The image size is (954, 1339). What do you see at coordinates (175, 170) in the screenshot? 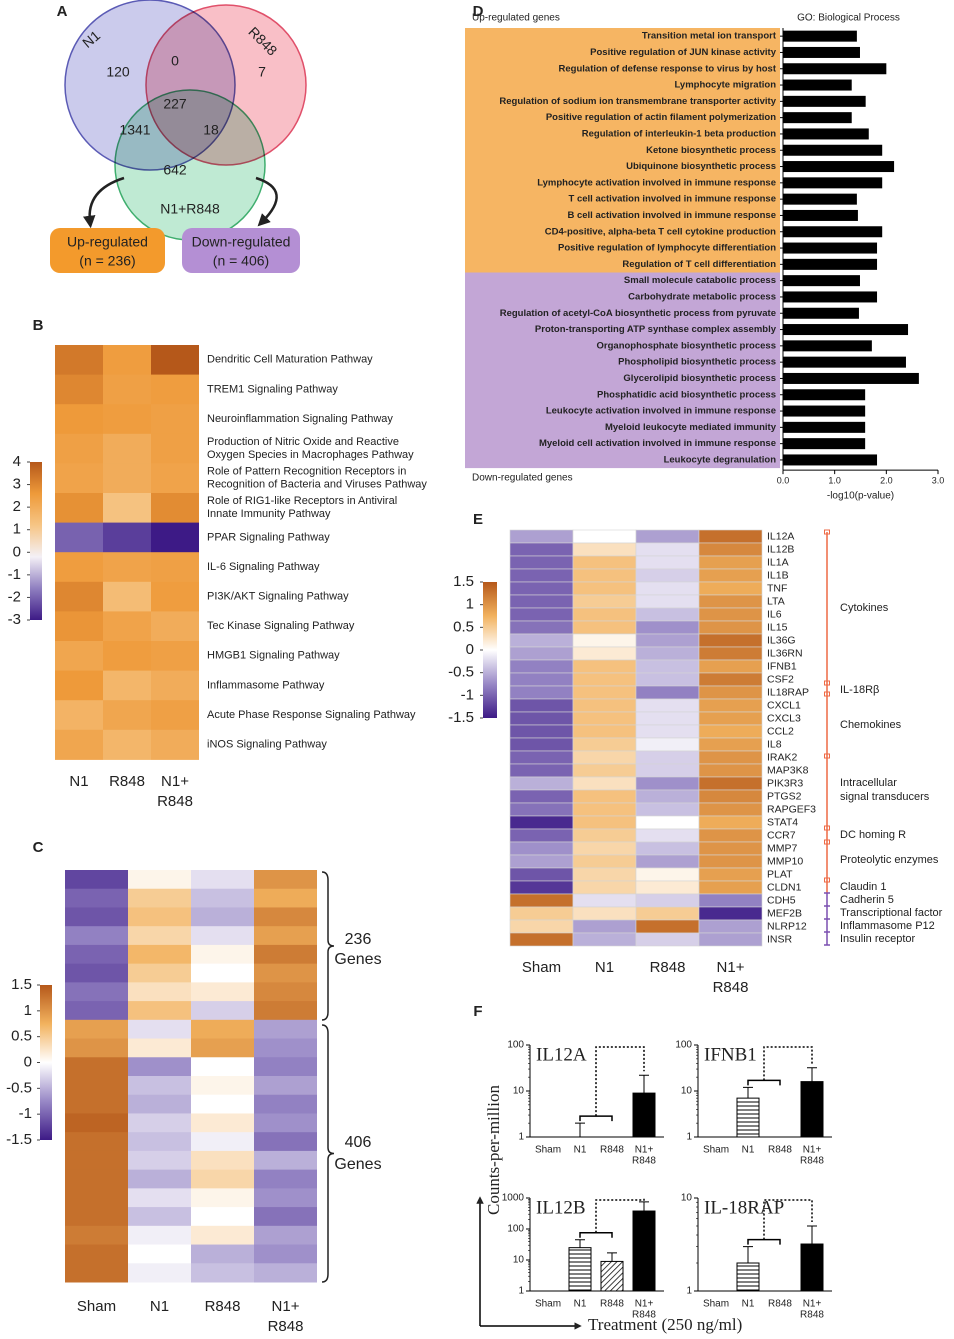
I see `region-count: 642` at bounding box center [175, 170].